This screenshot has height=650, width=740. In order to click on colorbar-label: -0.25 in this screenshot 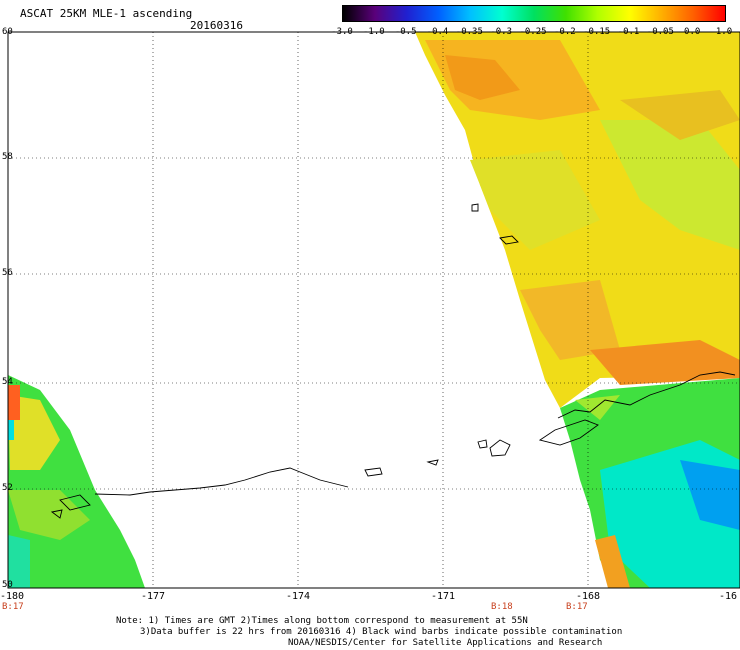, I will do `click(533, 32)`.